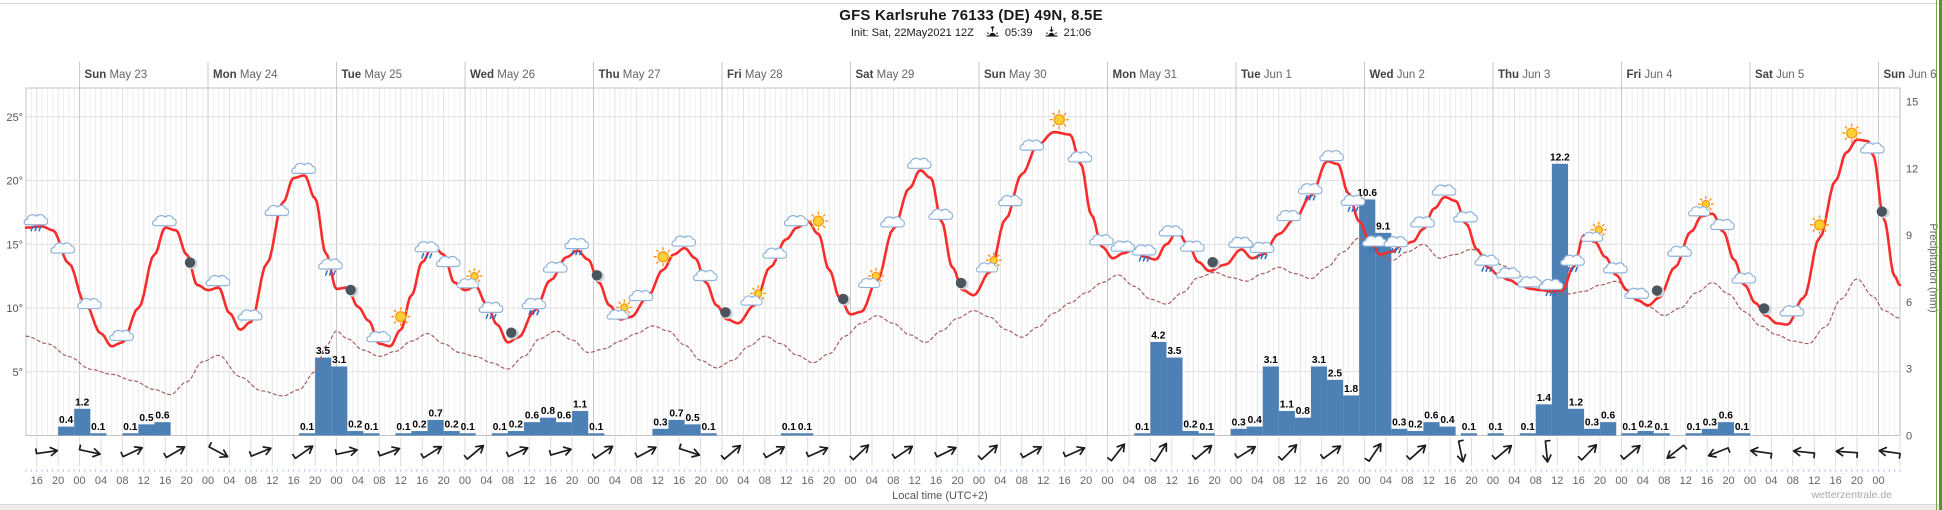  Describe the element at coordinates (1940, 255) in the screenshot. I see `page-right-edge-bar` at that location.